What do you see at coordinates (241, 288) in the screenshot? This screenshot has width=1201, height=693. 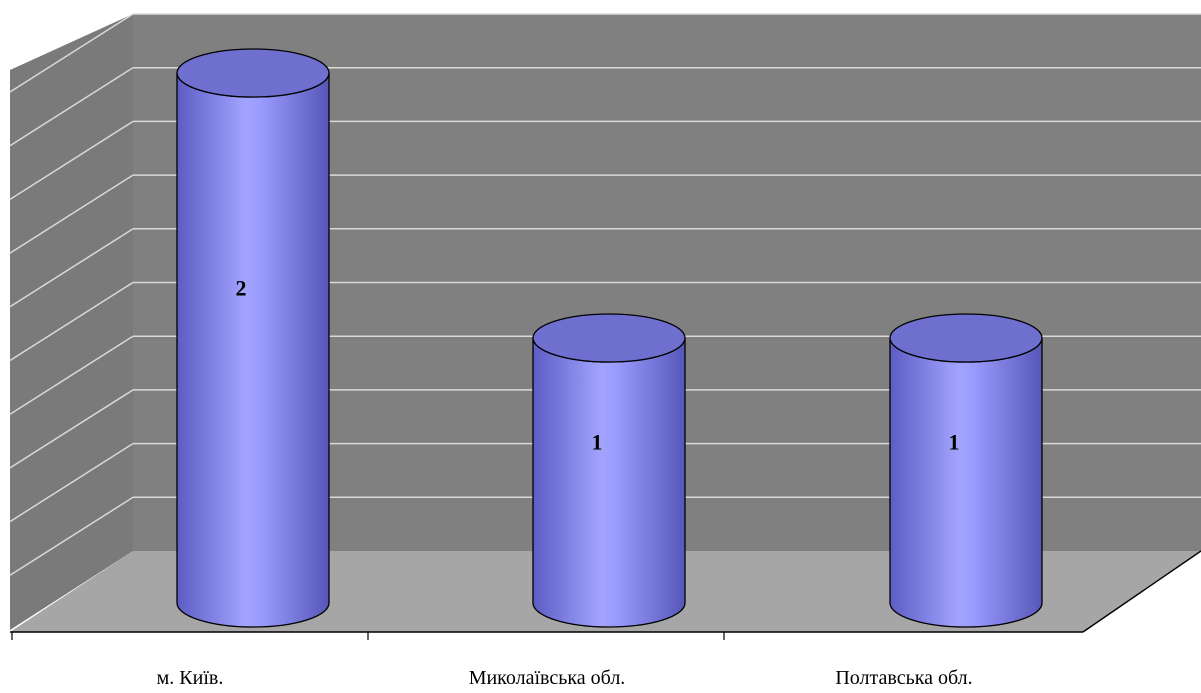 I see `data-label-0: 2` at bounding box center [241, 288].